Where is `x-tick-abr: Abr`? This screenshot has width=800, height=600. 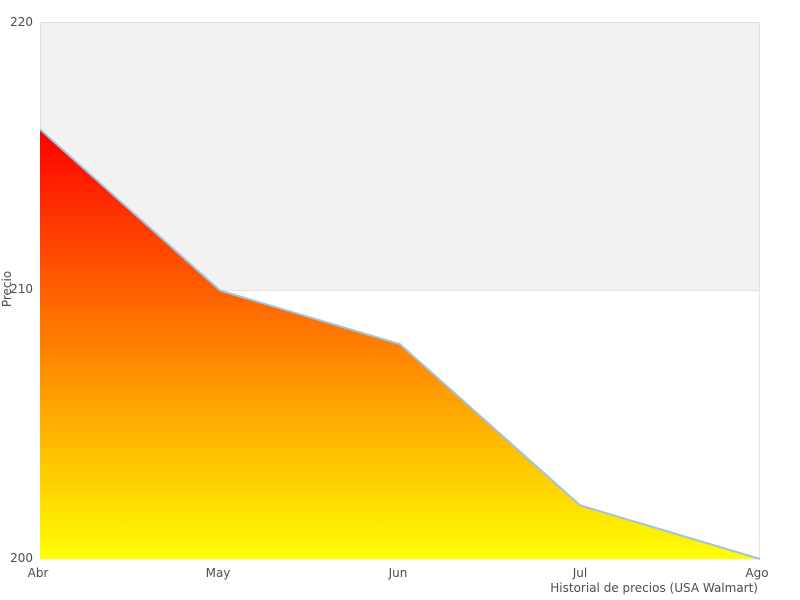
x-tick-abr: Abr is located at coordinates (38, 573).